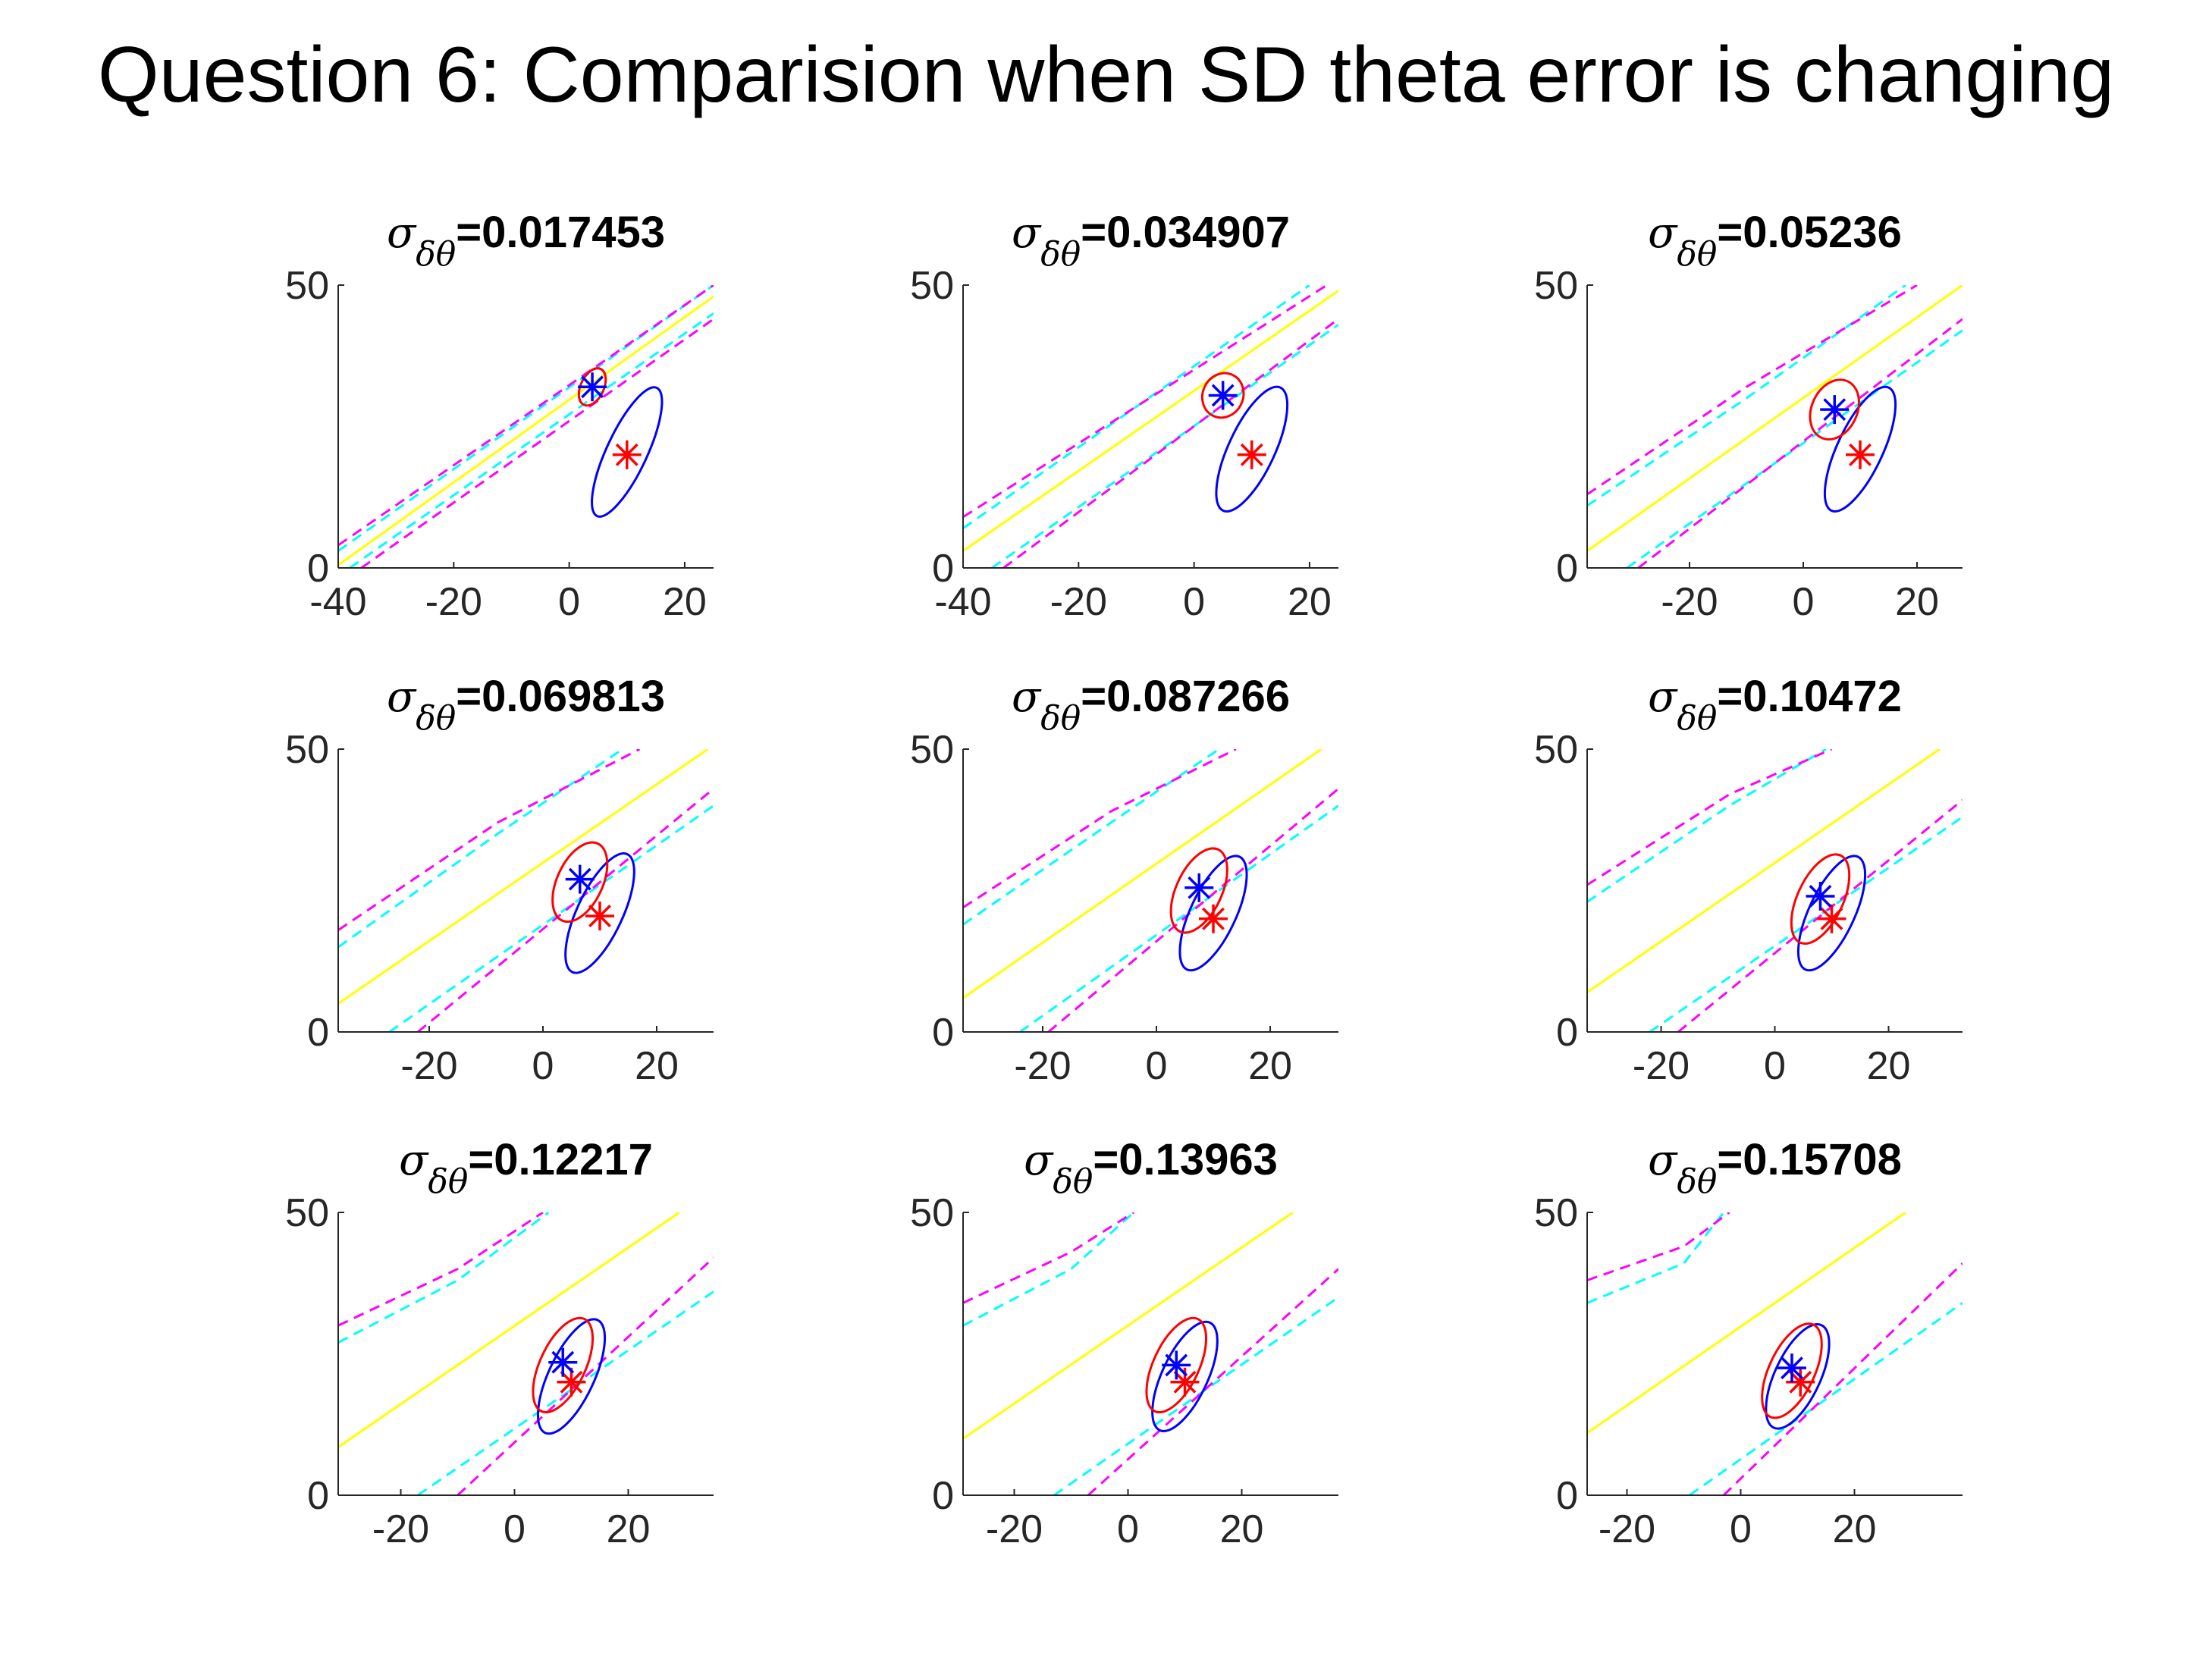 The width and height of the screenshot is (2212, 1659). Describe the element at coordinates (337, 602) in the screenshot. I see `x-tick-label: -40` at that location.